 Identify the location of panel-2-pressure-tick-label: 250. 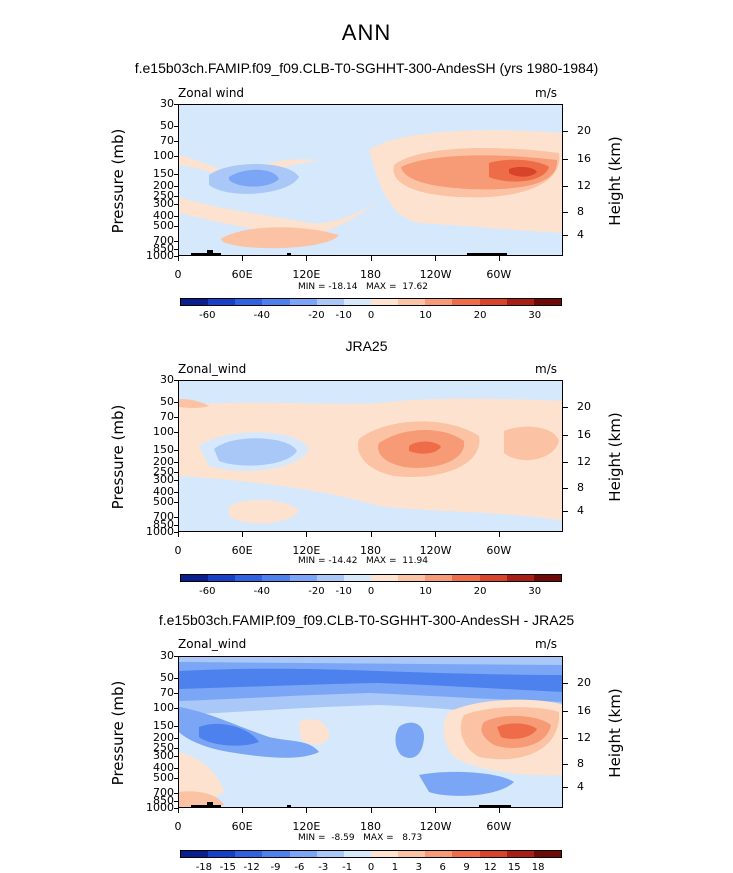
(163, 471).